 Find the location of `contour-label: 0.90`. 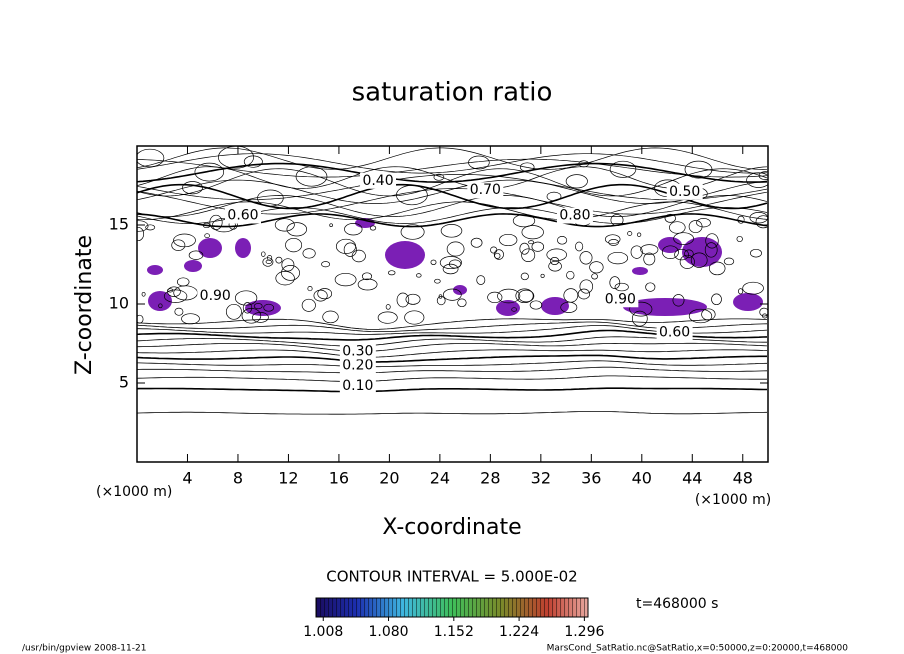

contour-label: 0.90 is located at coordinates (215, 296).